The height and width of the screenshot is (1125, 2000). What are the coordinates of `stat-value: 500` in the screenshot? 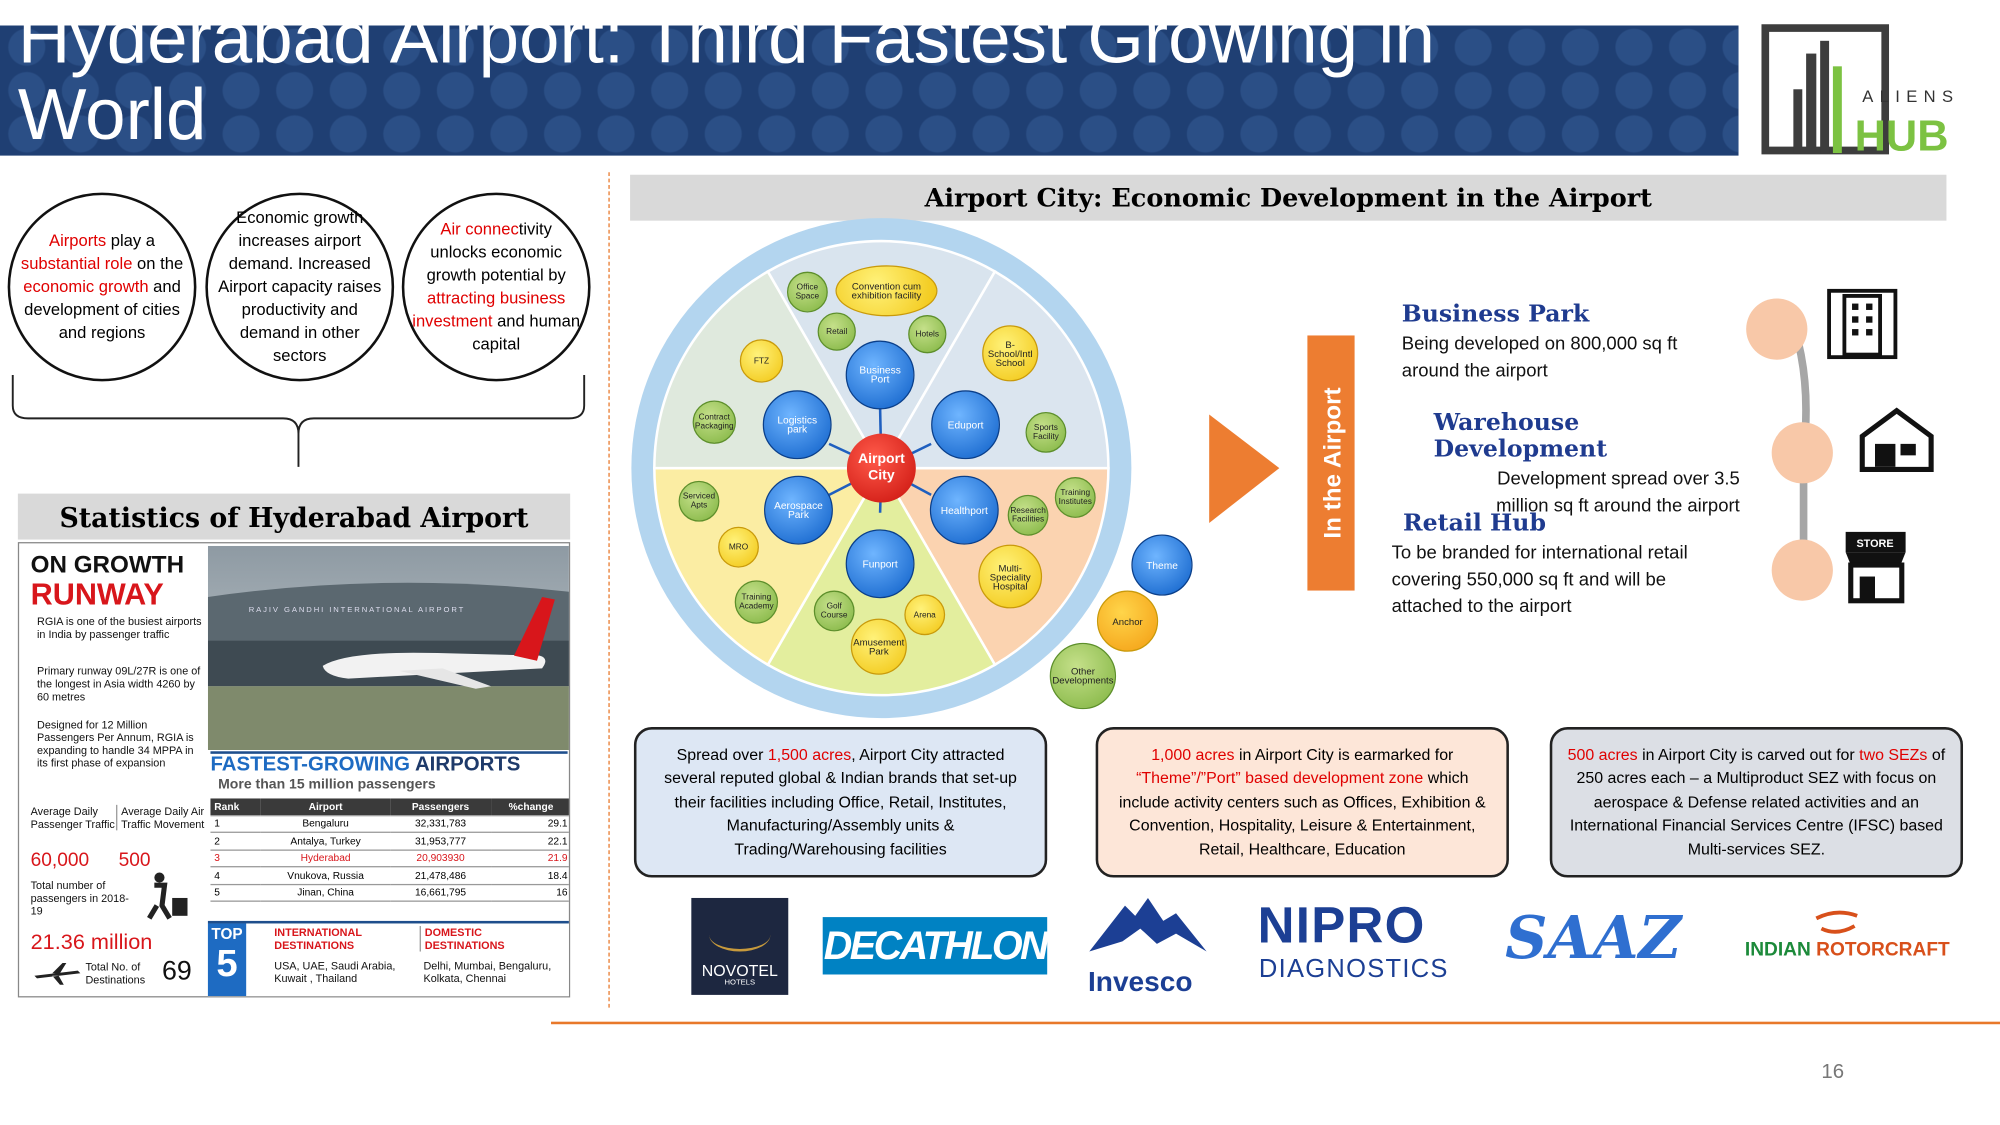 It's located at (134, 860).